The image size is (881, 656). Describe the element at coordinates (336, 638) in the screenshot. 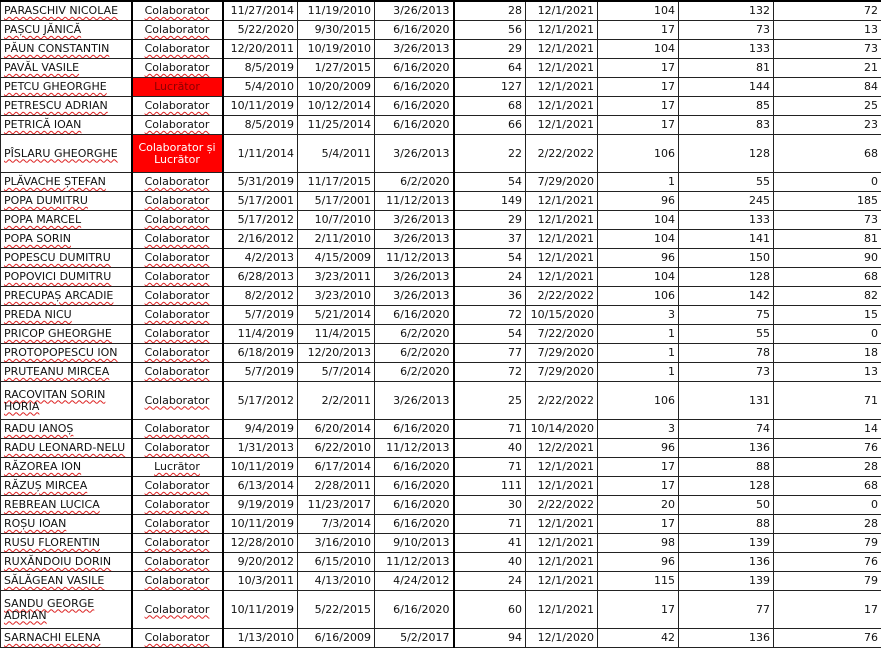

I see `date-cell-2: 6/16/2009` at that location.